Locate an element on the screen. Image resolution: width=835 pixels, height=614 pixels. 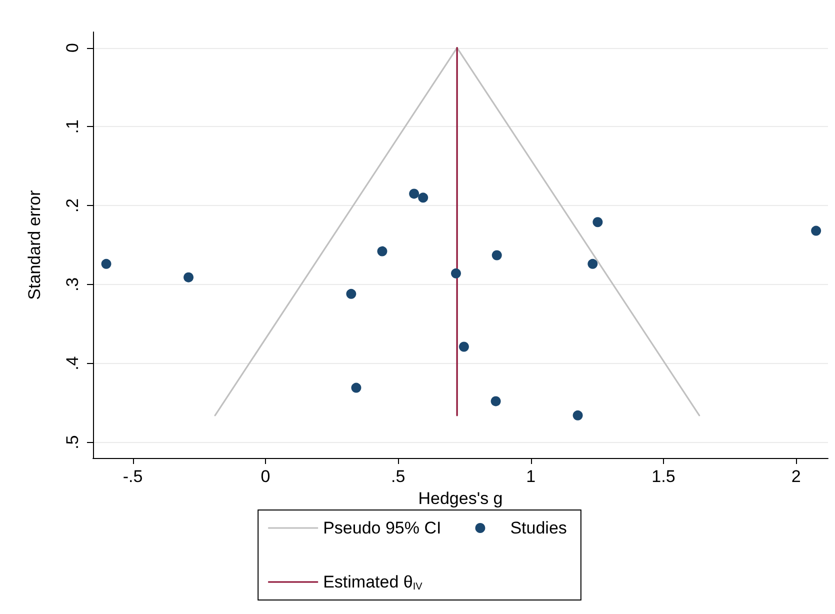
x-axis-title: Hedges's g is located at coordinates (460, 498).